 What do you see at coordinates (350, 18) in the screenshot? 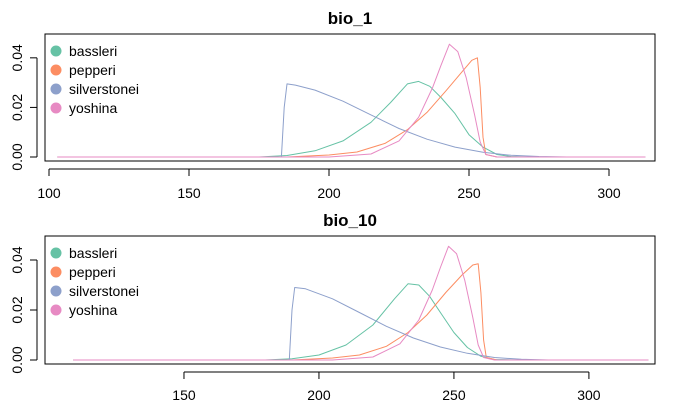
I see `panel-title: bio_1` at bounding box center [350, 18].